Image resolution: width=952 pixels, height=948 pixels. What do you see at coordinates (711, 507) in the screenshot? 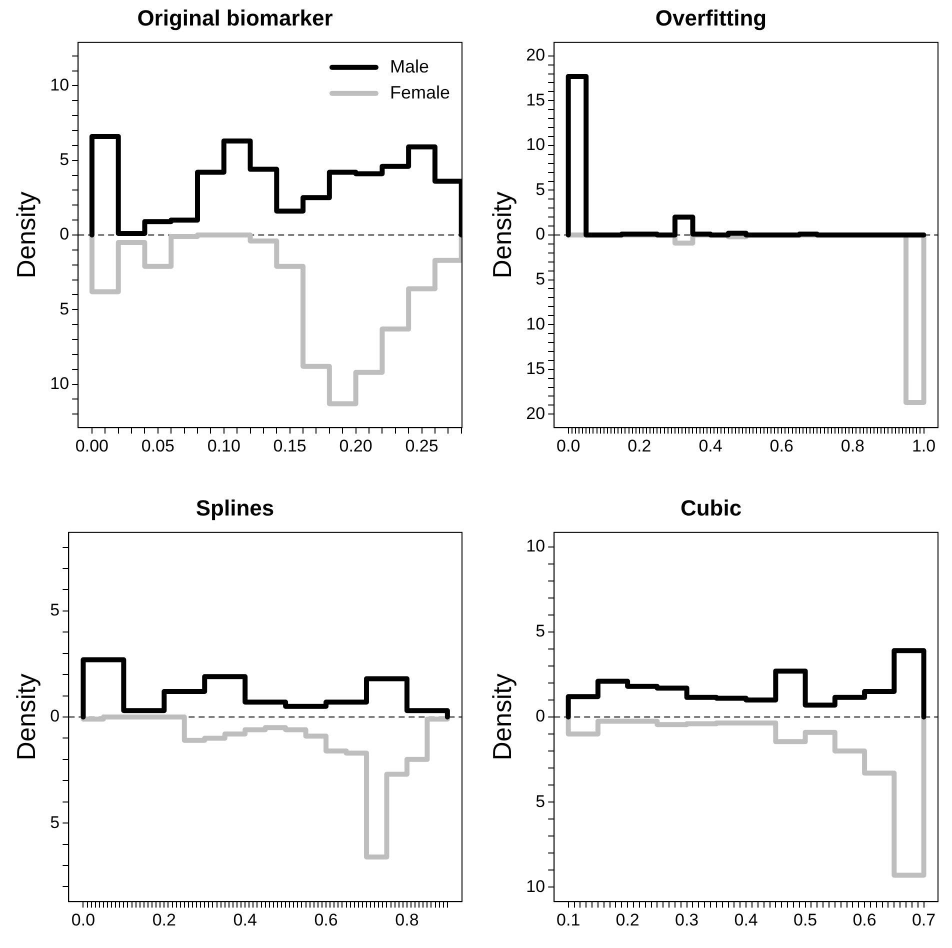
I see `chart-title: Cubic` at bounding box center [711, 507].